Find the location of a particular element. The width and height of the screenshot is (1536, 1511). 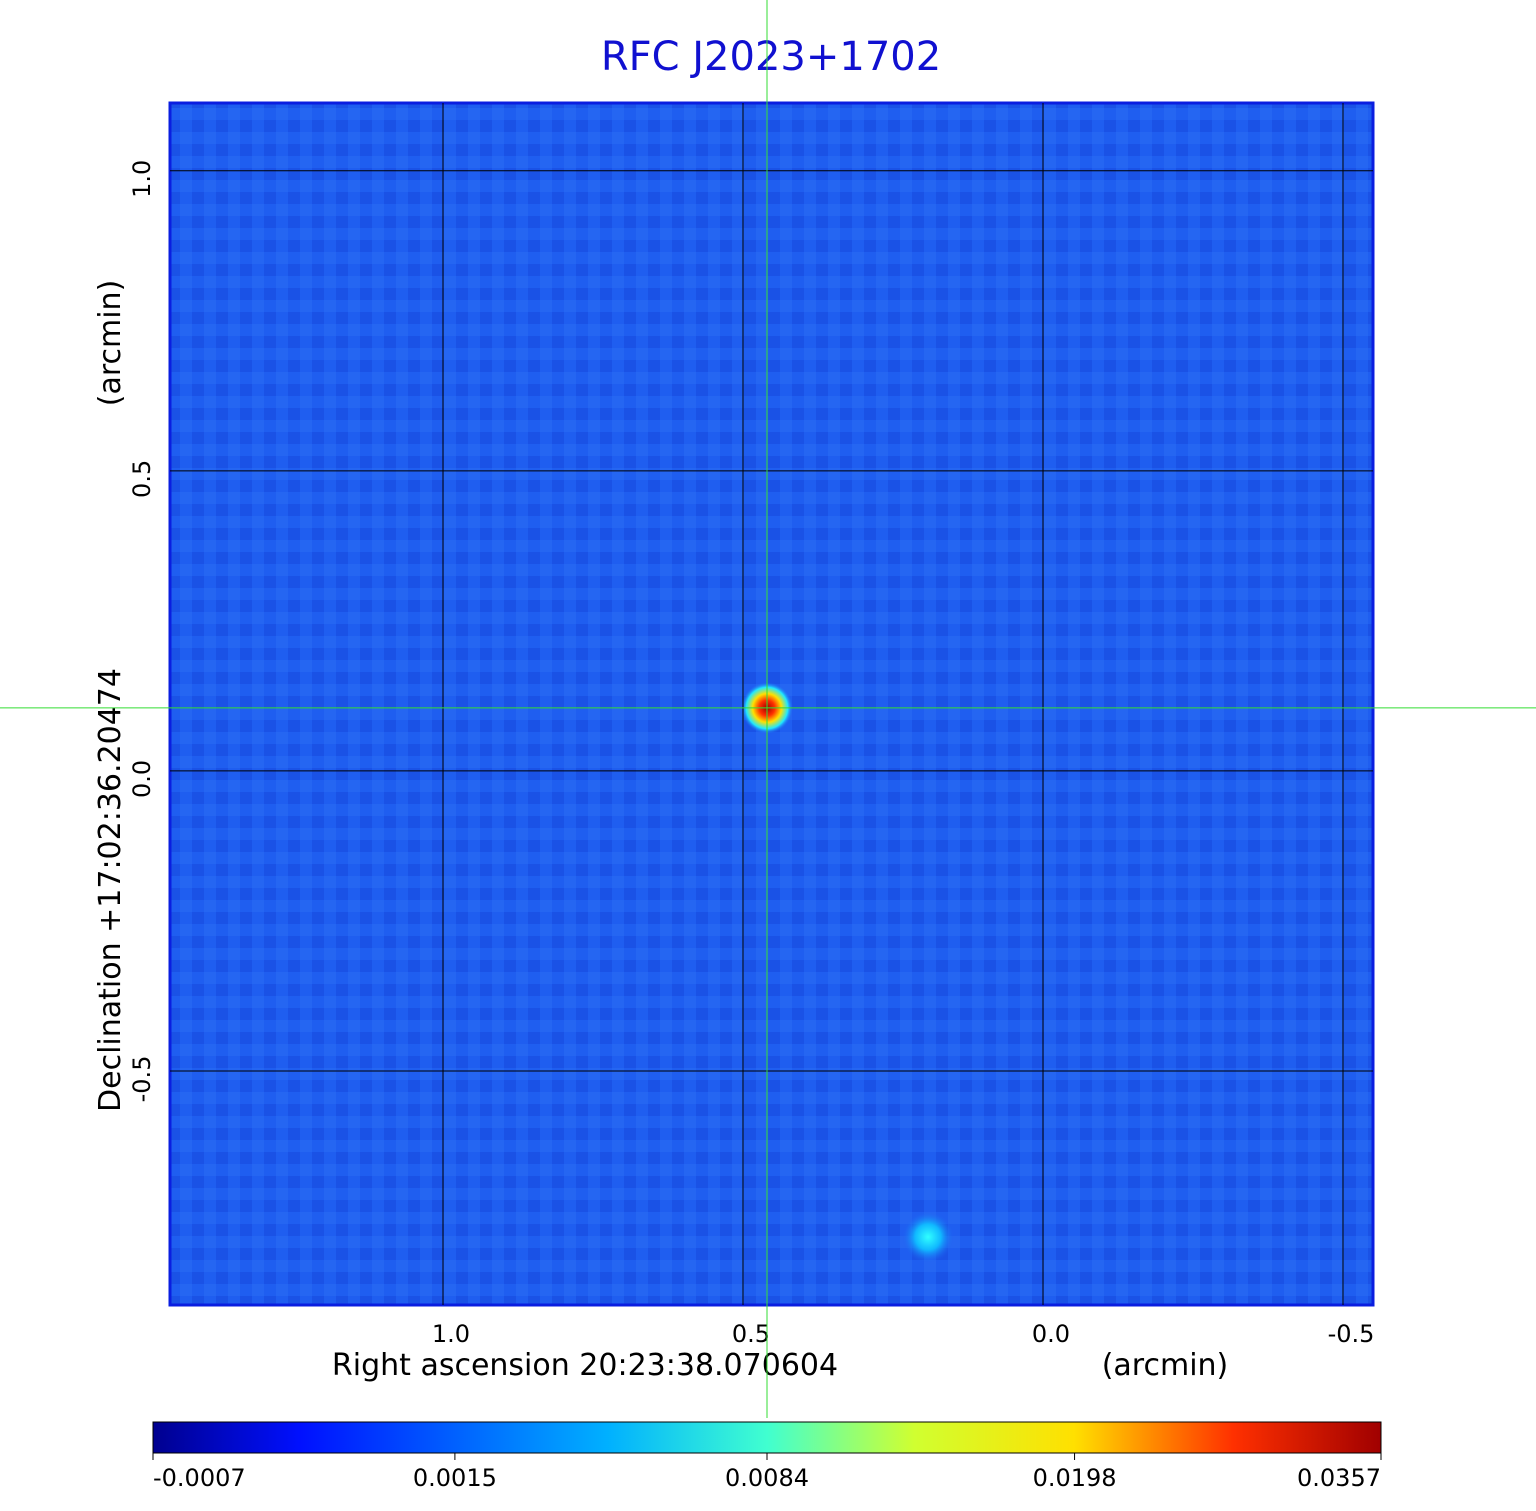

y-tick-label: 0.5 is located at coordinates (142, 479).